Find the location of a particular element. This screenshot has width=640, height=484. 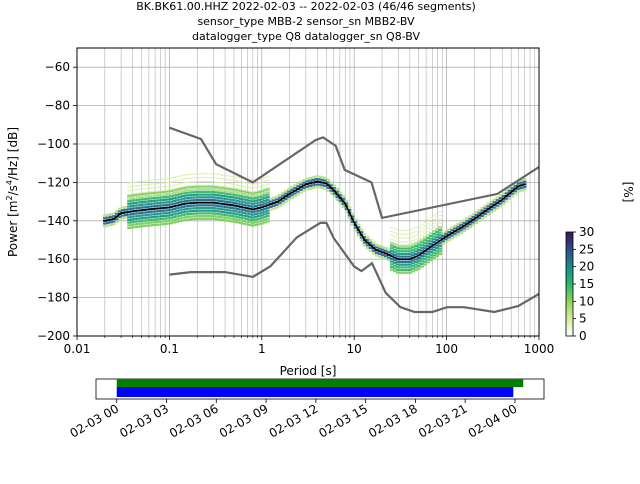

y-tick-label: −180 is located at coordinates (53, 298).